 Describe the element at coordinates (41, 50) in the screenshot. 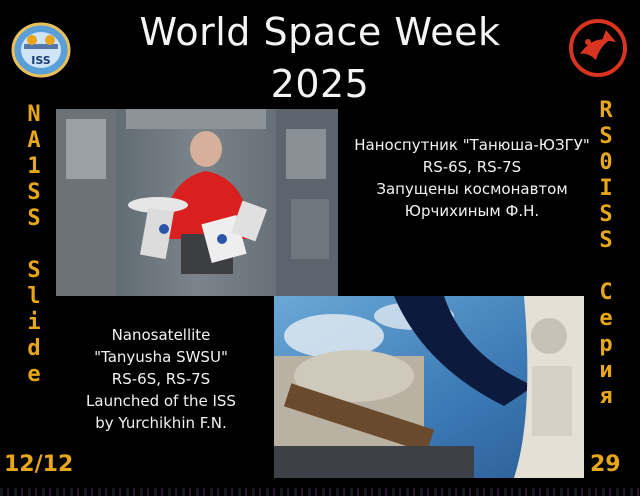

I see `aria-iss-logo-icon: ISS` at that location.